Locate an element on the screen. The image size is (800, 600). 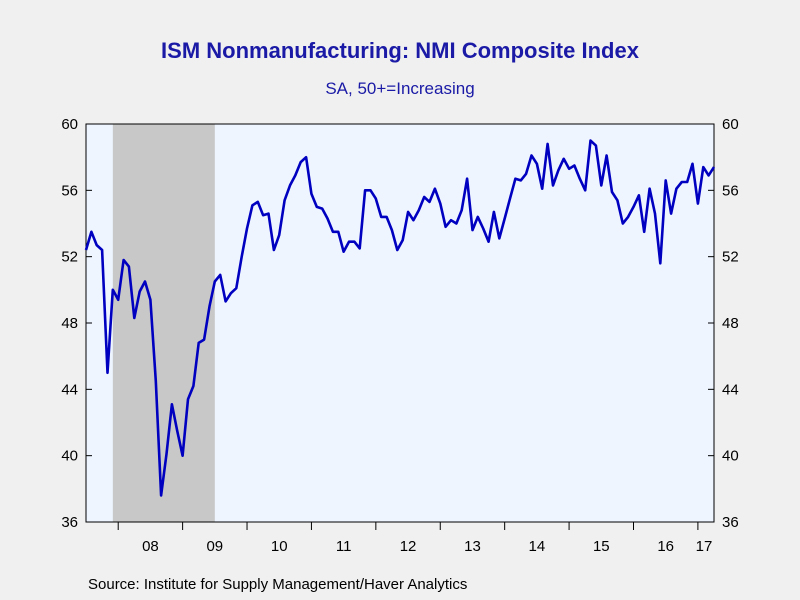
y-tick-label-left: 44 is located at coordinates (69, 389).